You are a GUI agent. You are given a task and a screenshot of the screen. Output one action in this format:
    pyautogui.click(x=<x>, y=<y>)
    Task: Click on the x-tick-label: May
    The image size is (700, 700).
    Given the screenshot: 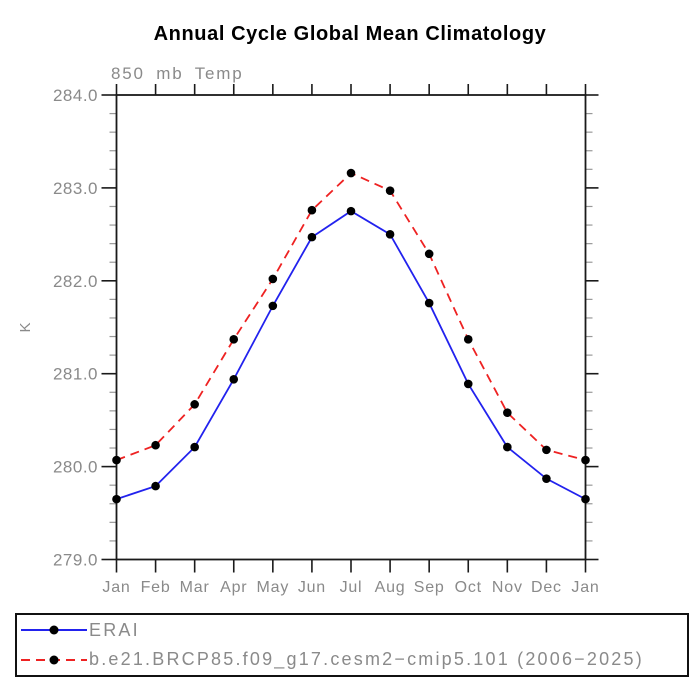 What is the action you would take?
    pyautogui.click(x=273, y=587)
    